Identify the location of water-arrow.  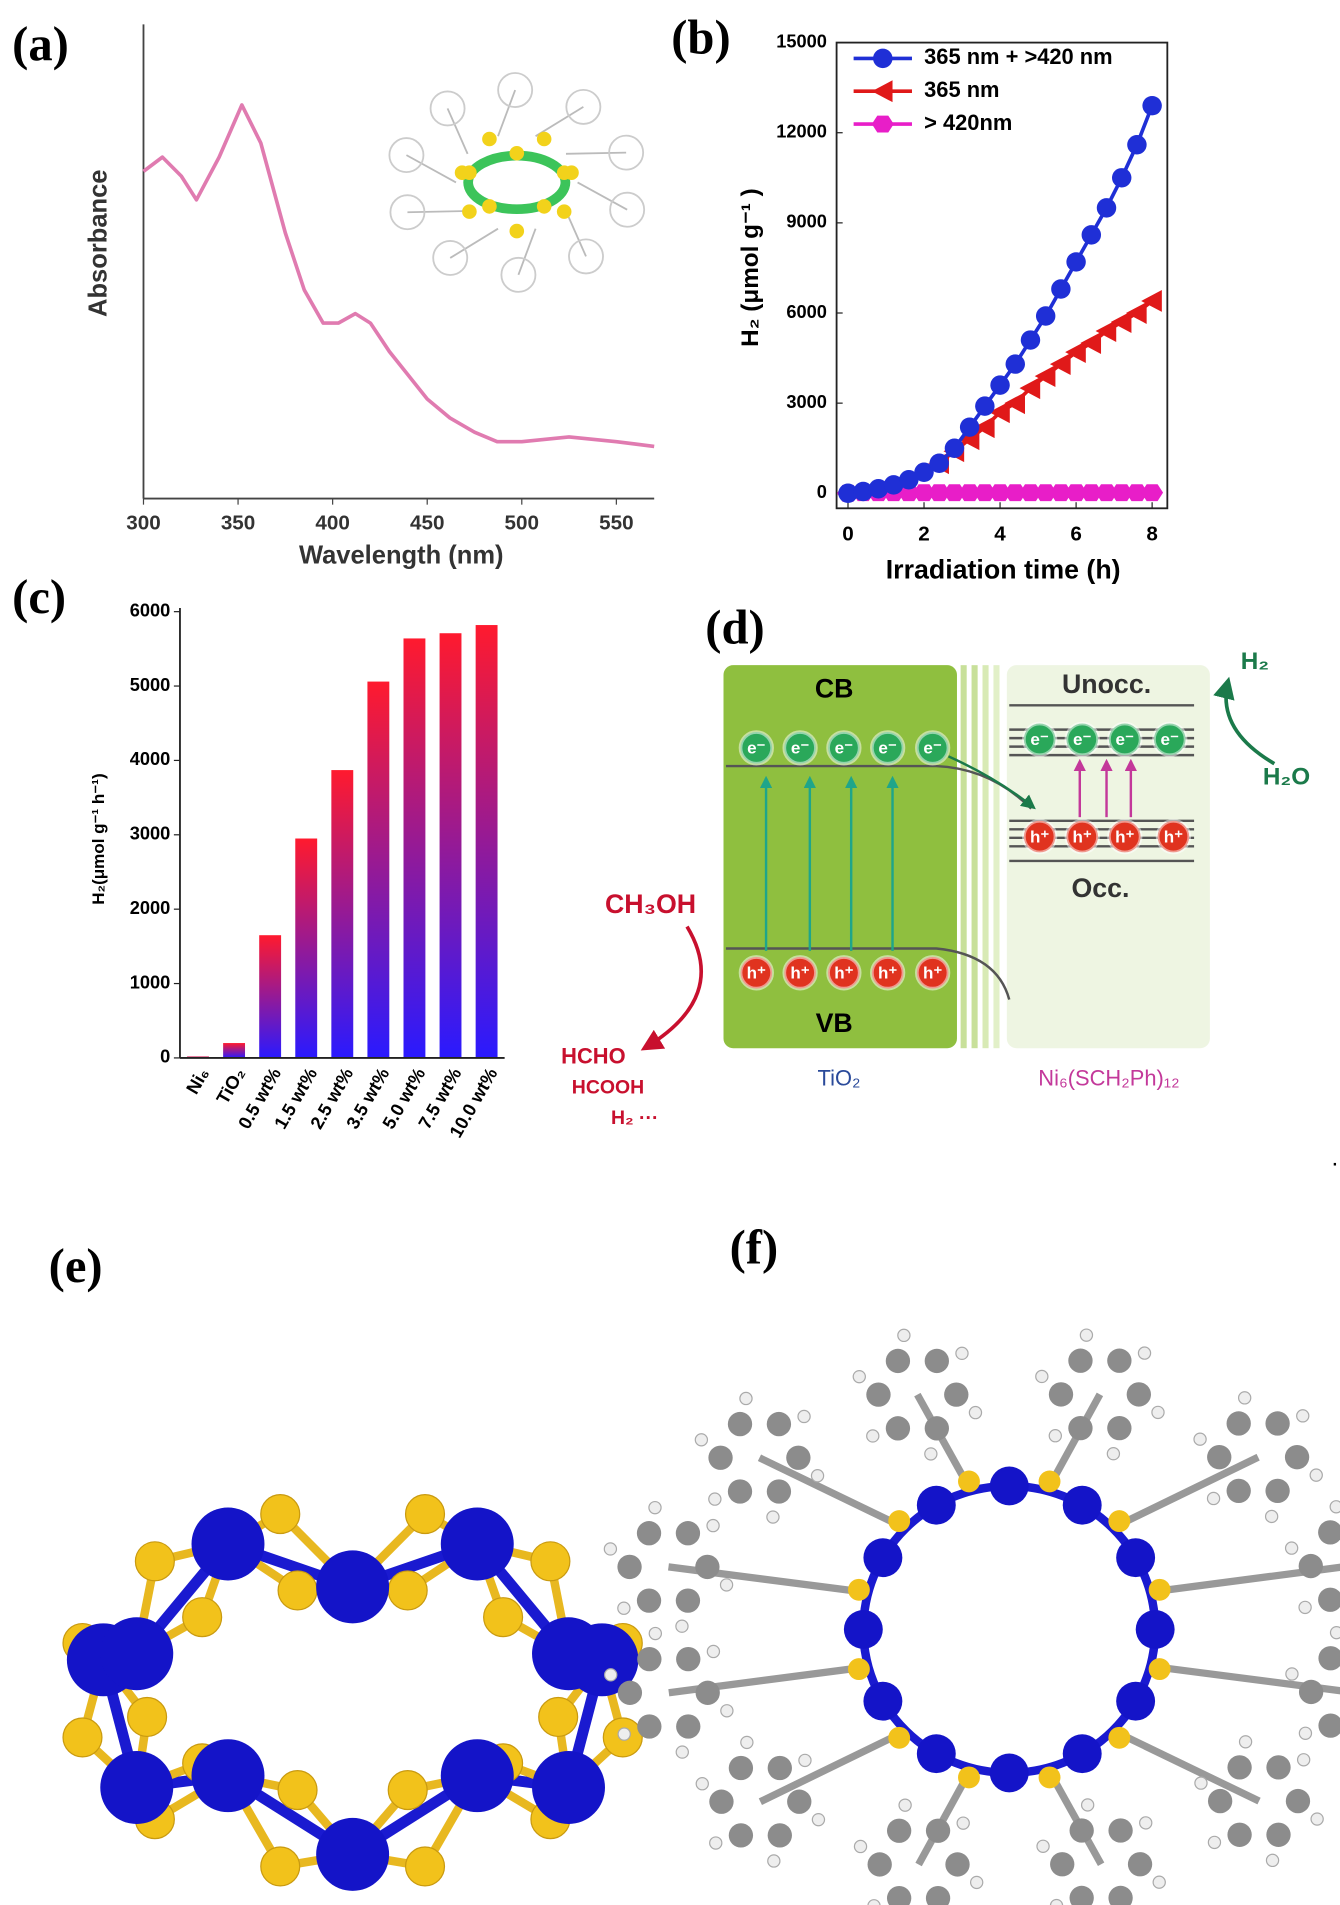
(1244, 721).